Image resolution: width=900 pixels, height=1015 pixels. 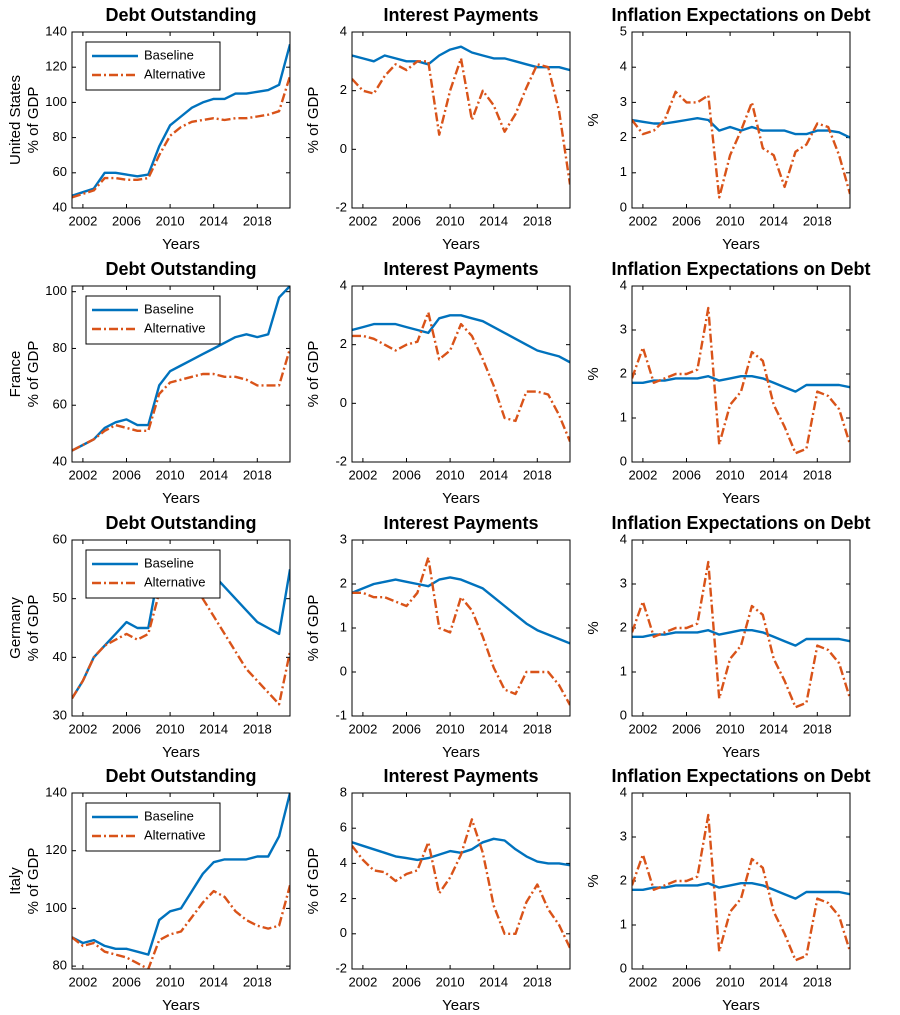 What do you see at coordinates (174, 581) in the screenshot?
I see `legend-label: Alternative` at bounding box center [174, 581].